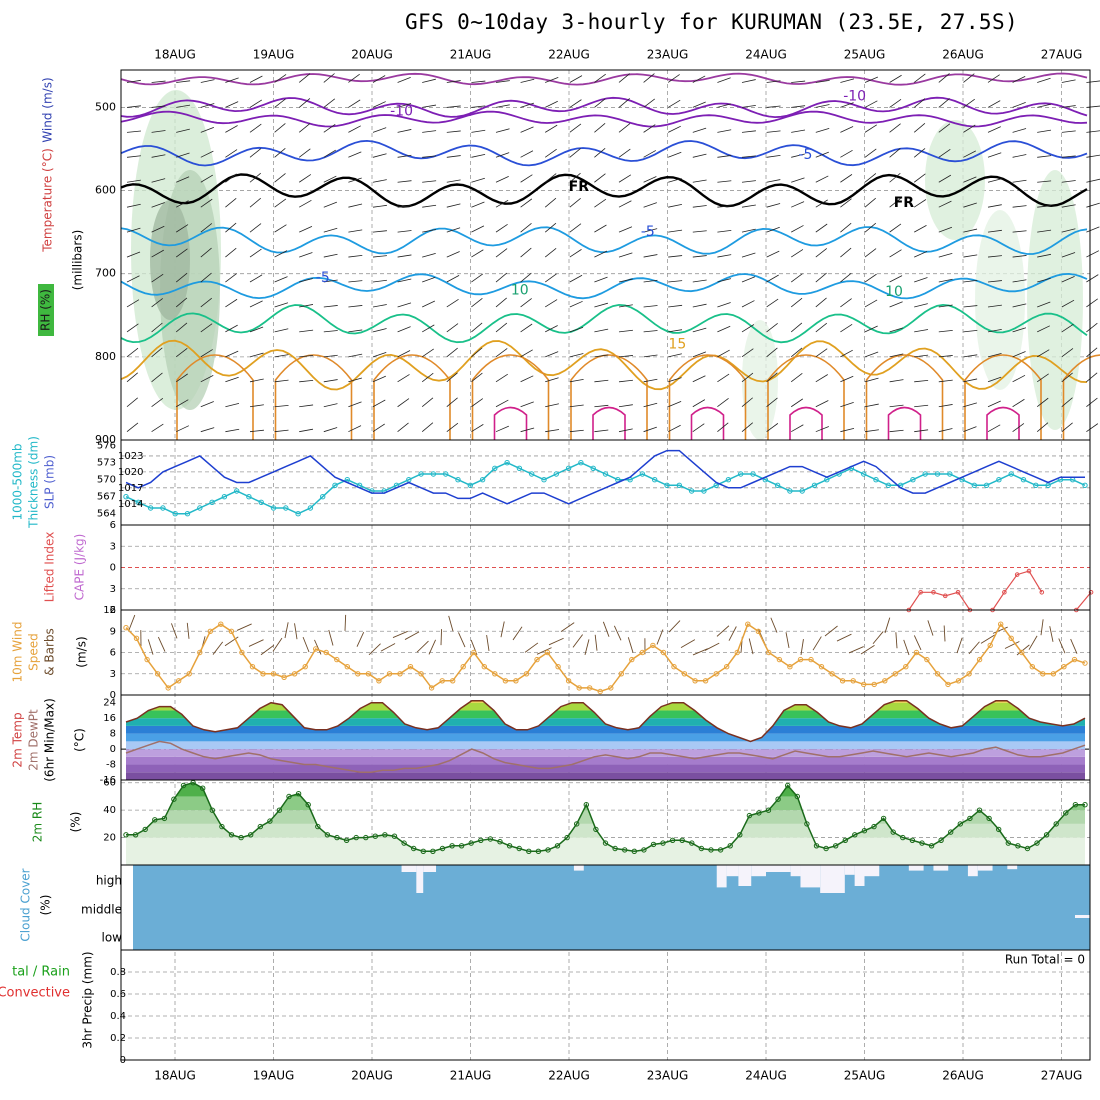 Image resolution: width=1100 pixels, height=1100 pixels. I want to click on temperature-band, so click(605, 714).